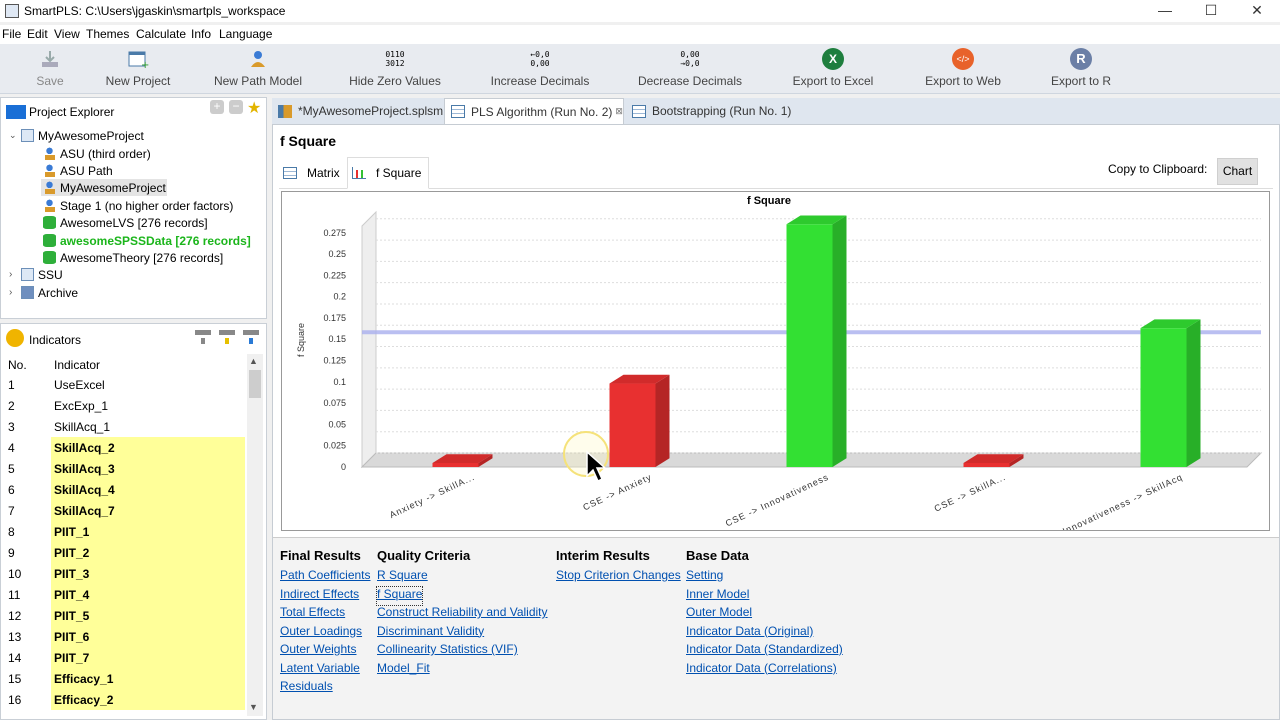 The height and width of the screenshot is (720, 1280). I want to click on link-outer-model: Outer Model, so click(719, 612).